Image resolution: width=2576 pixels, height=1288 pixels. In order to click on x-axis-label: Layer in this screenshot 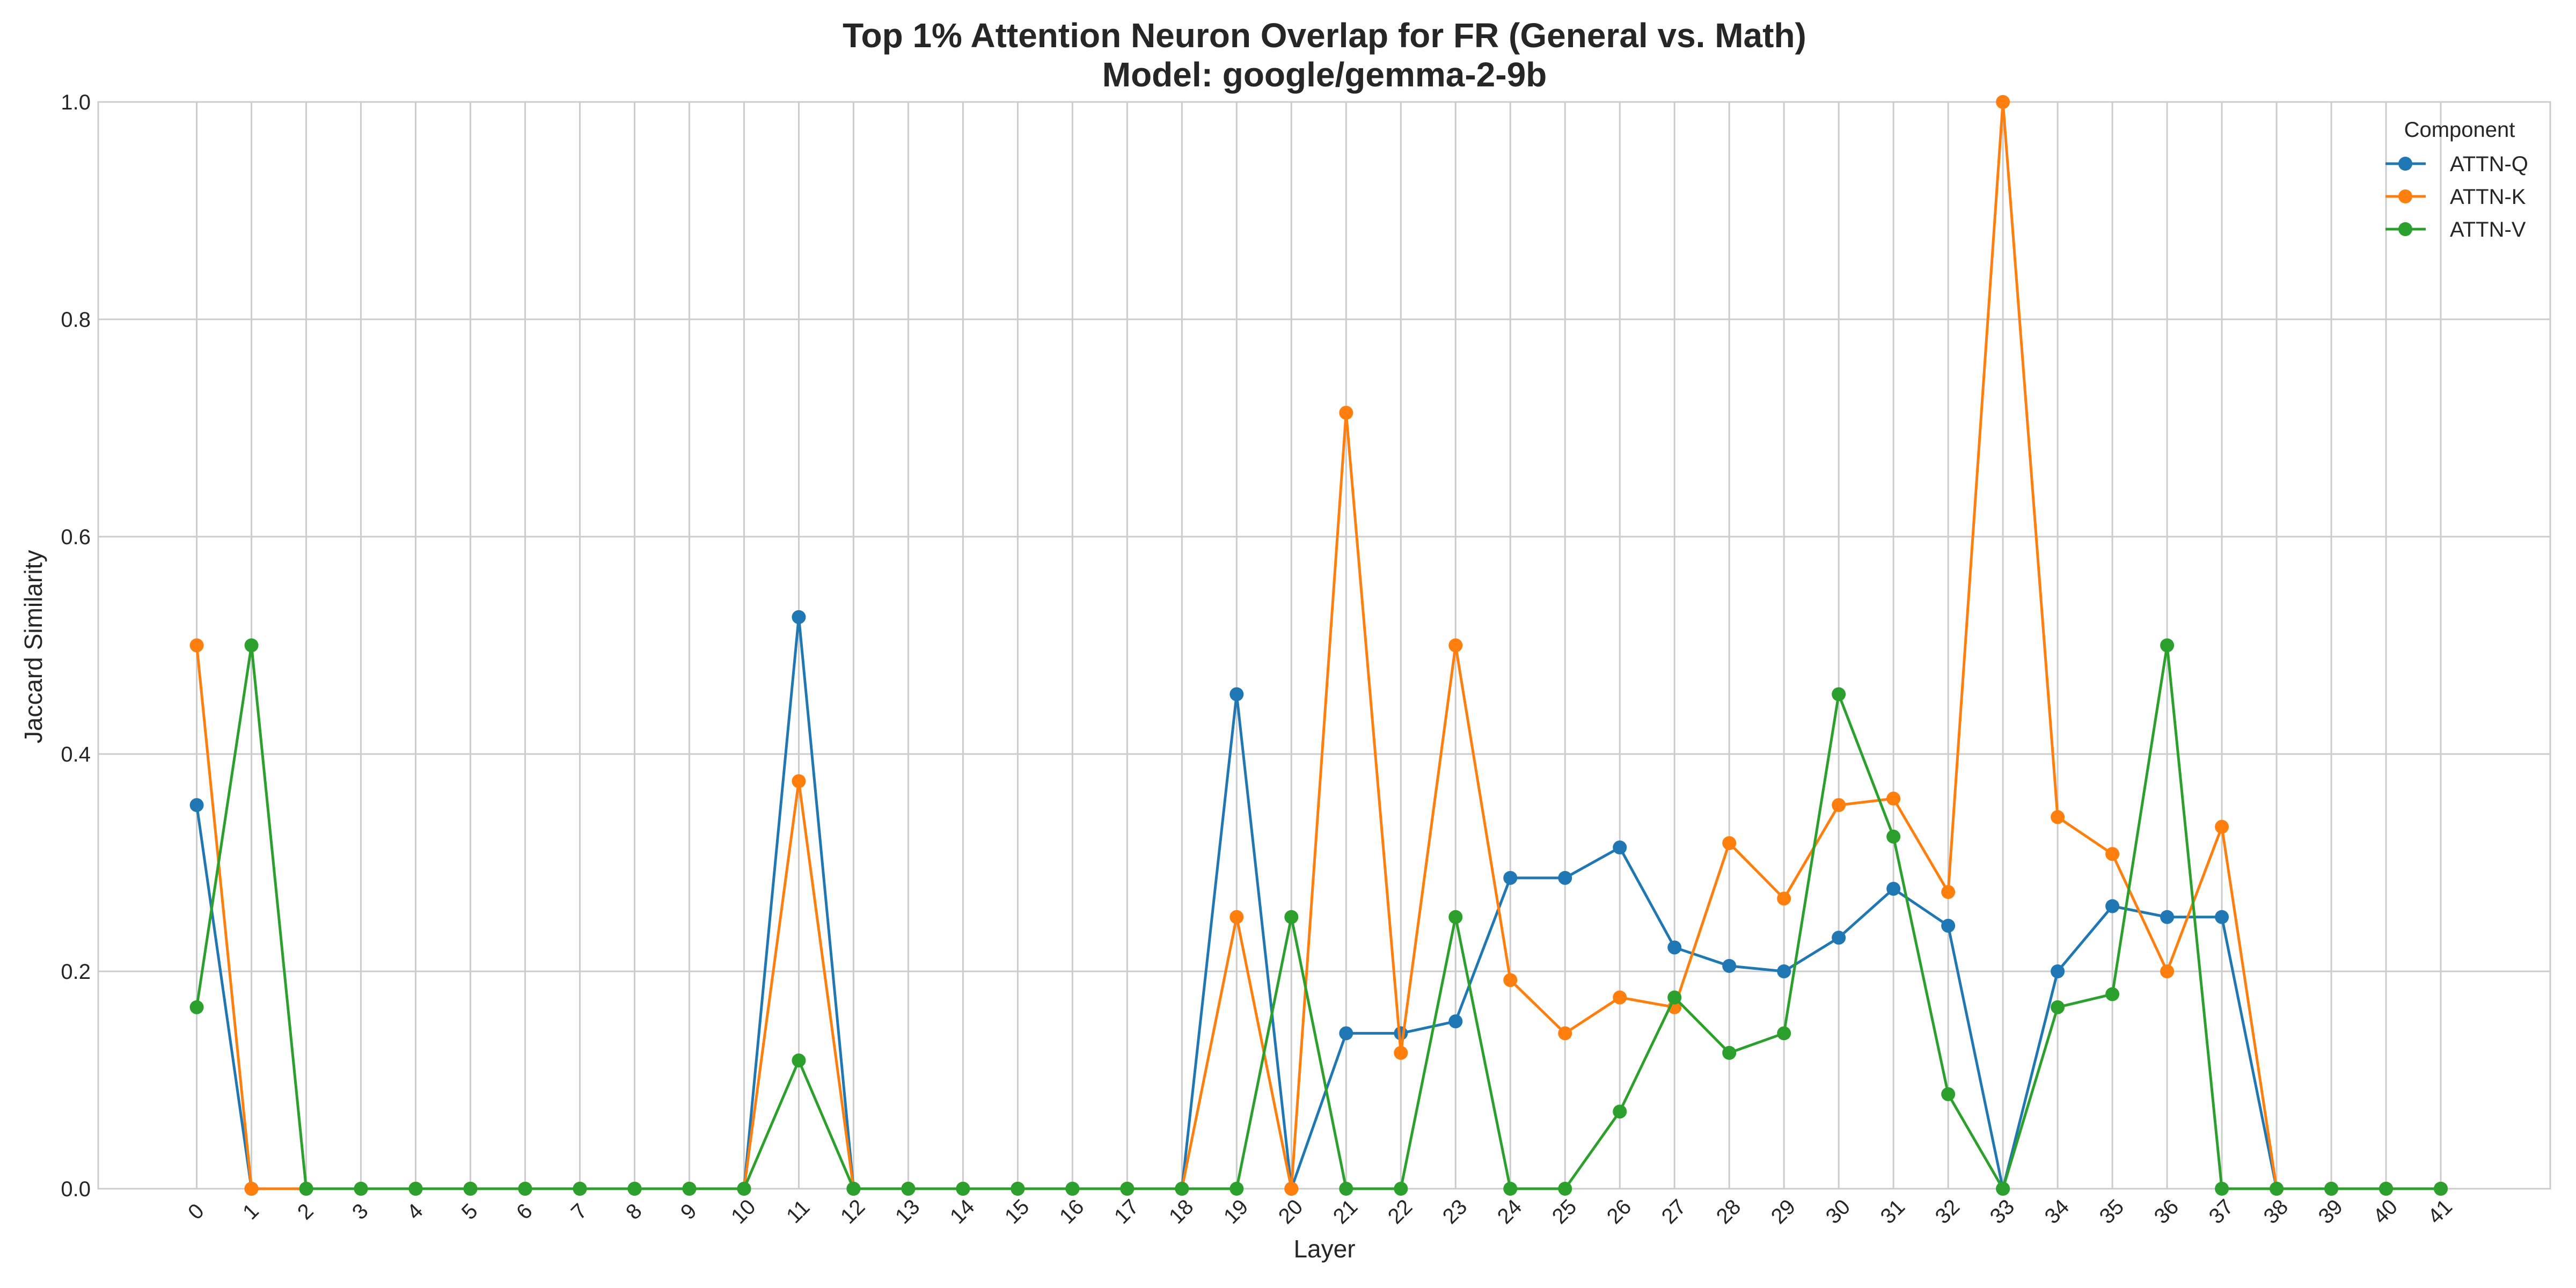, I will do `click(1324, 1249)`.